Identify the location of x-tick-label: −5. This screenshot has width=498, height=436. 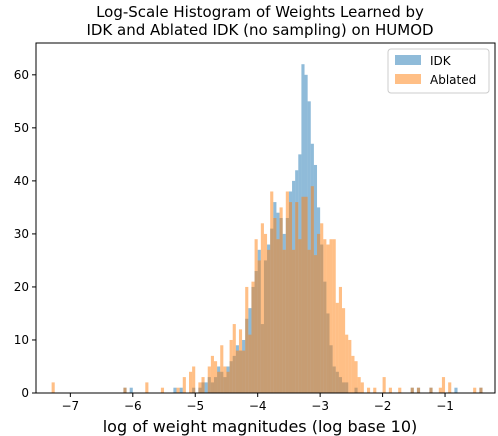
(195, 406).